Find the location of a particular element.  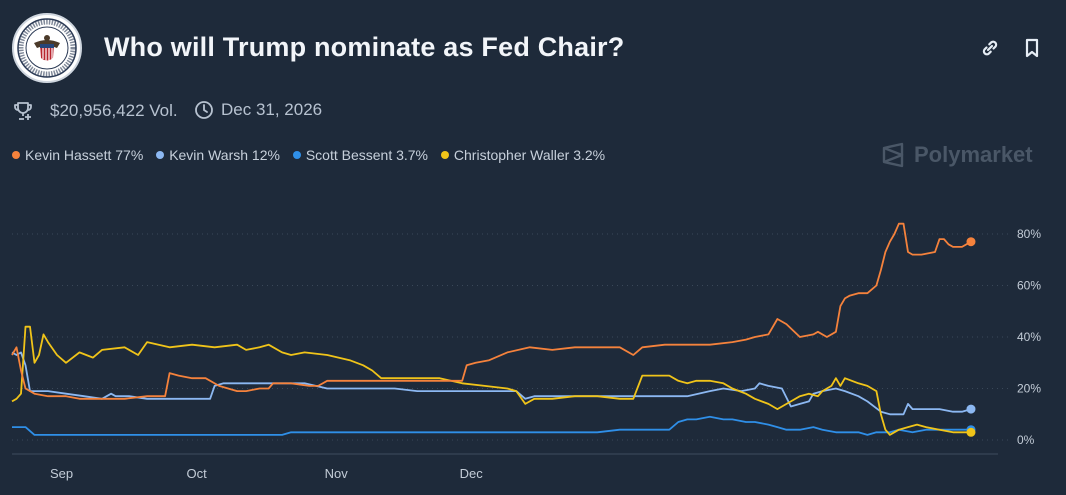

link-icon is located at coordinates (990, 48).